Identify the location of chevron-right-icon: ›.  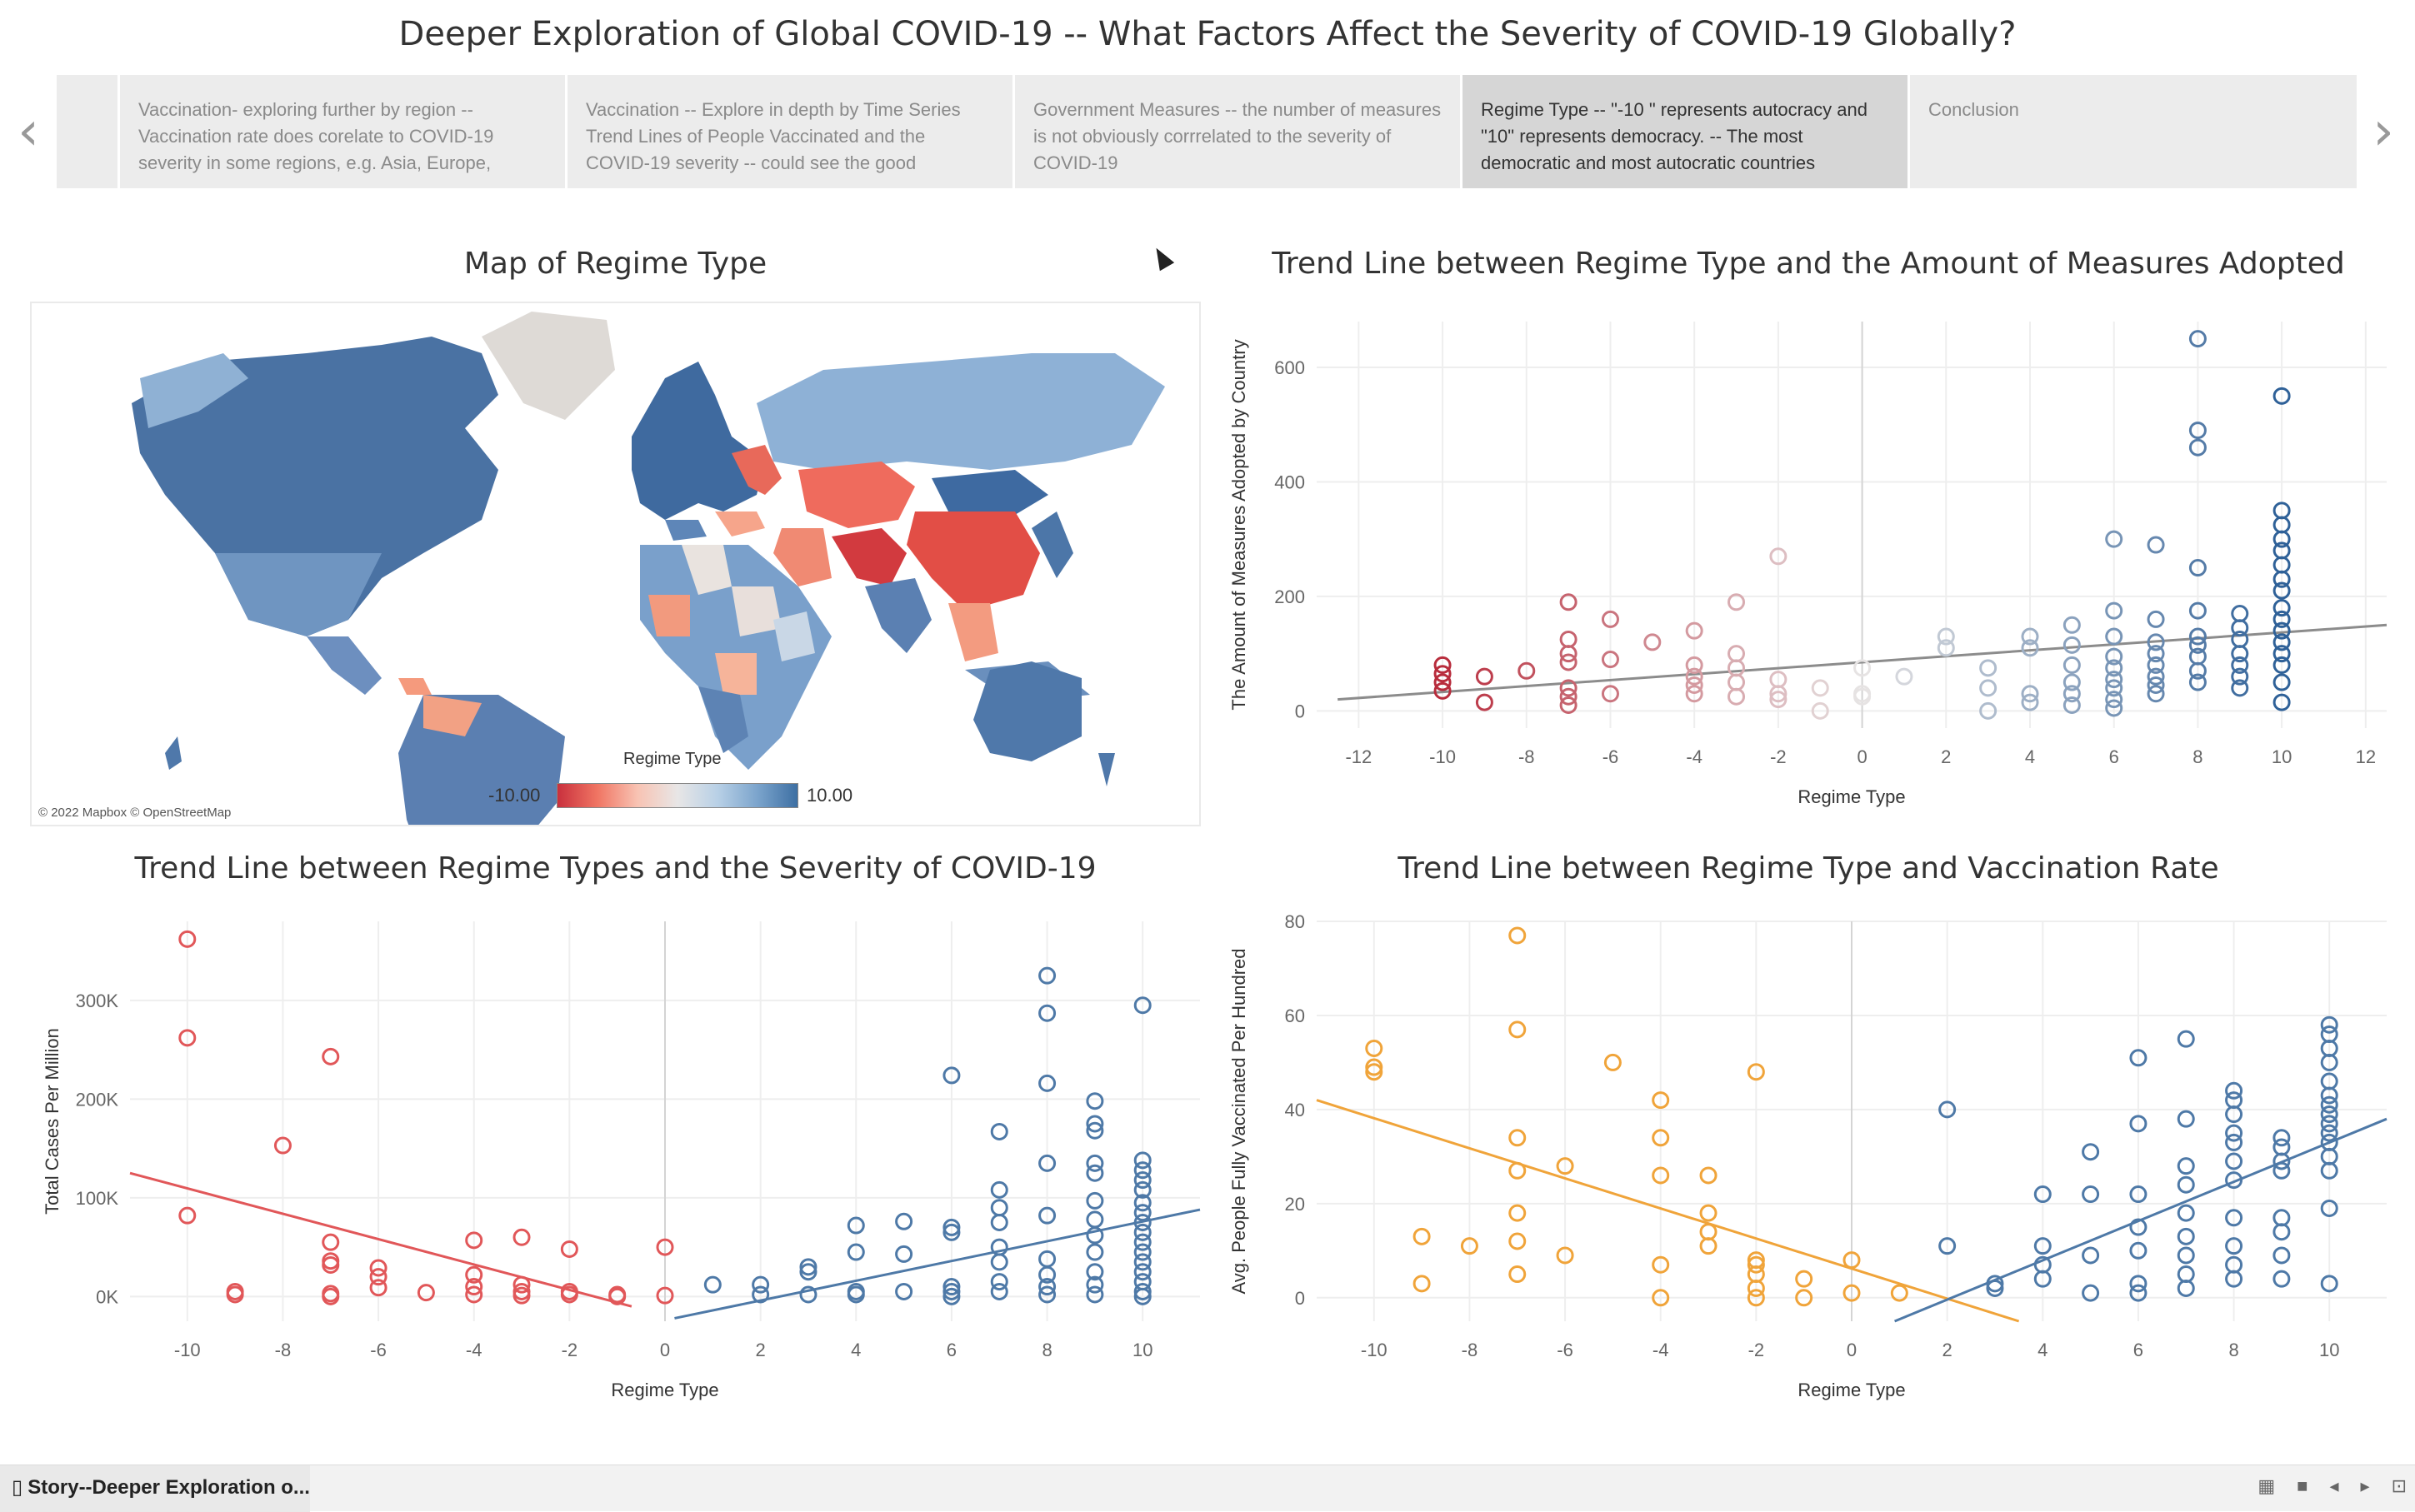
(2383, 131).